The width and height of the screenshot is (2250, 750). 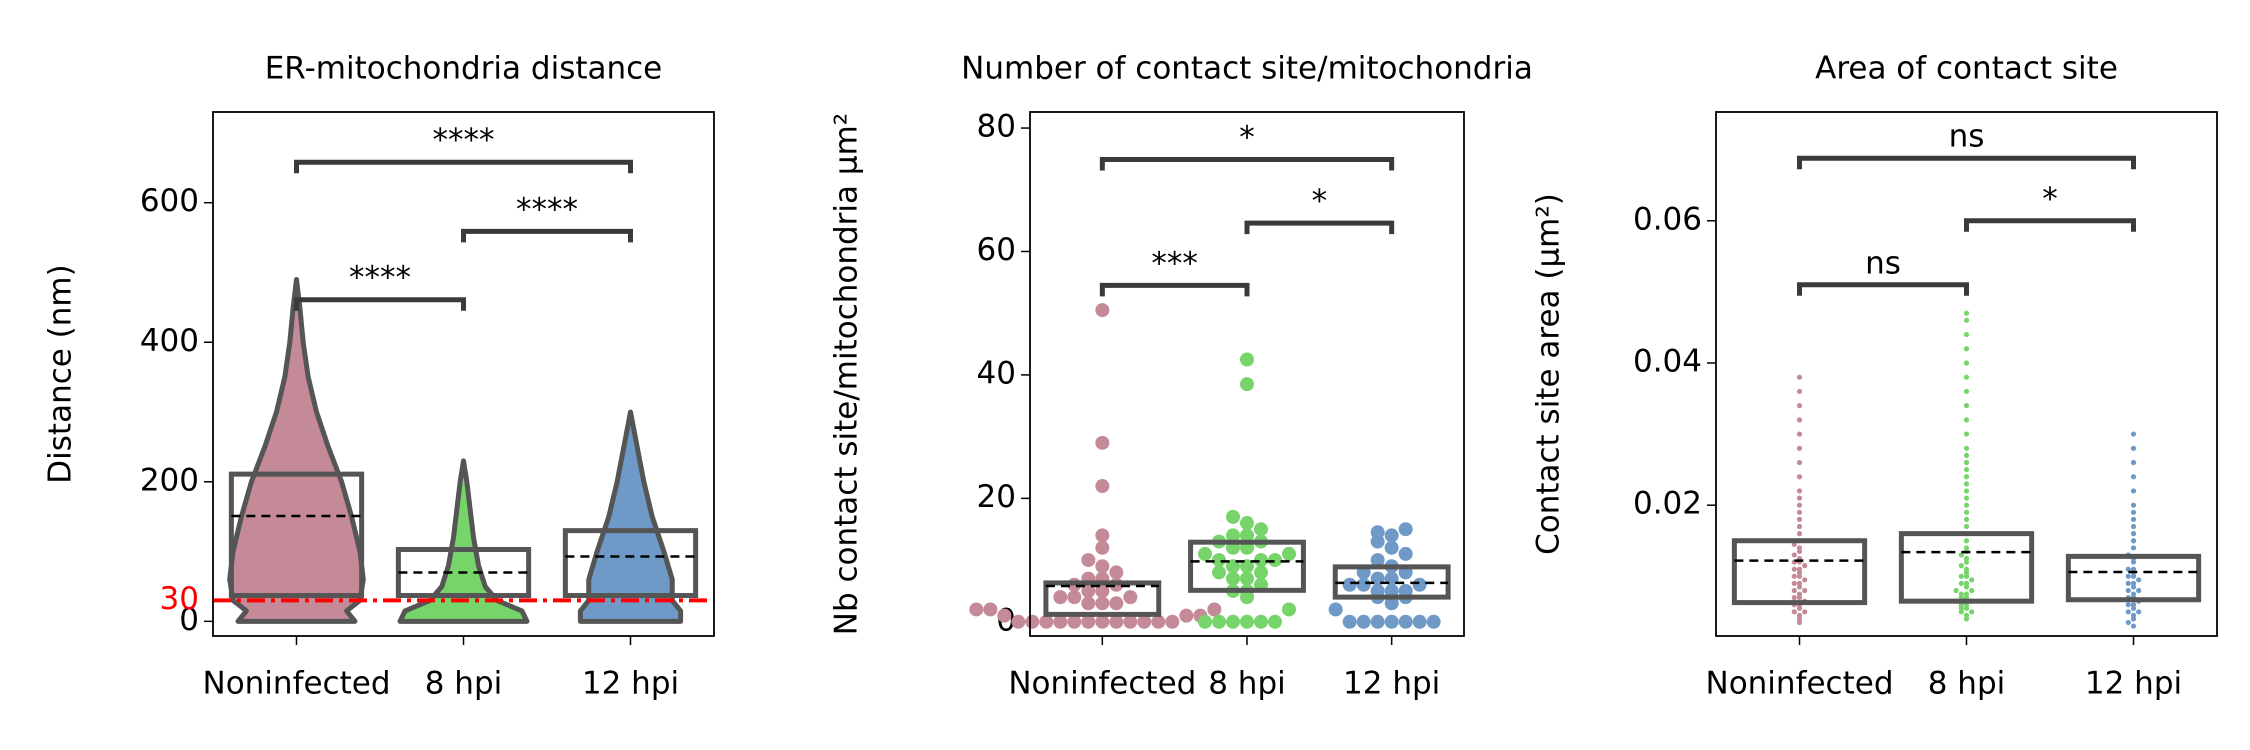 I want to click on significance-label: *, so click(x=2050, y=199).